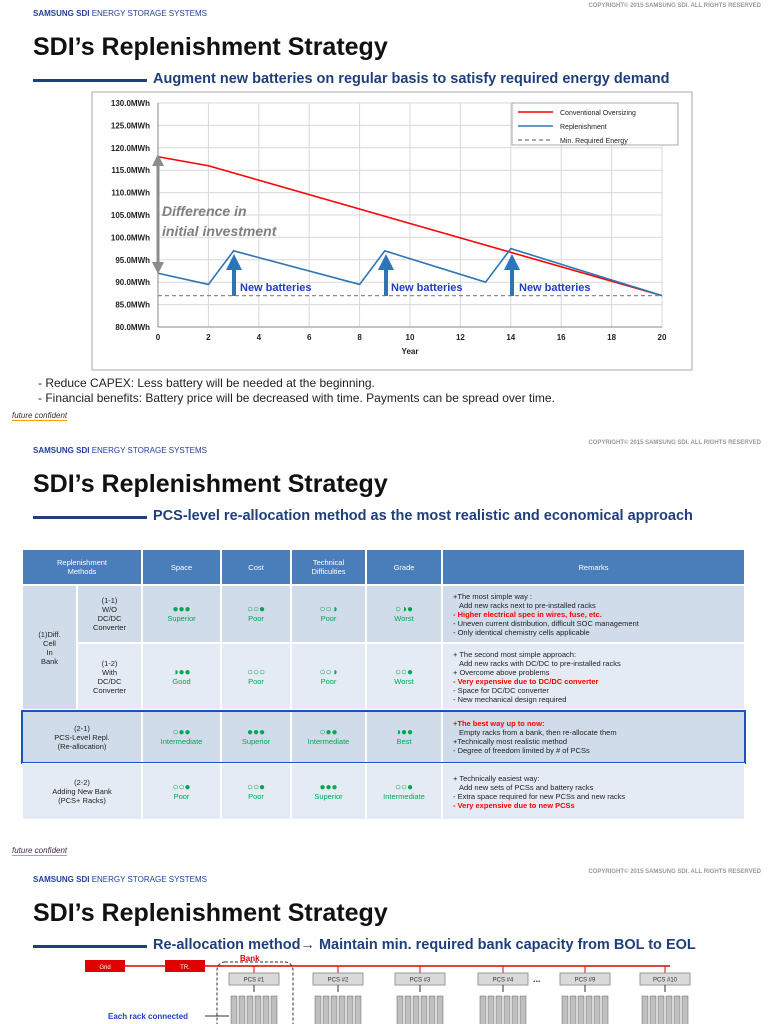  Describe the element at coordinates (499, 723) in the screenshot. I see `remark-line: +The best way up to now:` at that location.